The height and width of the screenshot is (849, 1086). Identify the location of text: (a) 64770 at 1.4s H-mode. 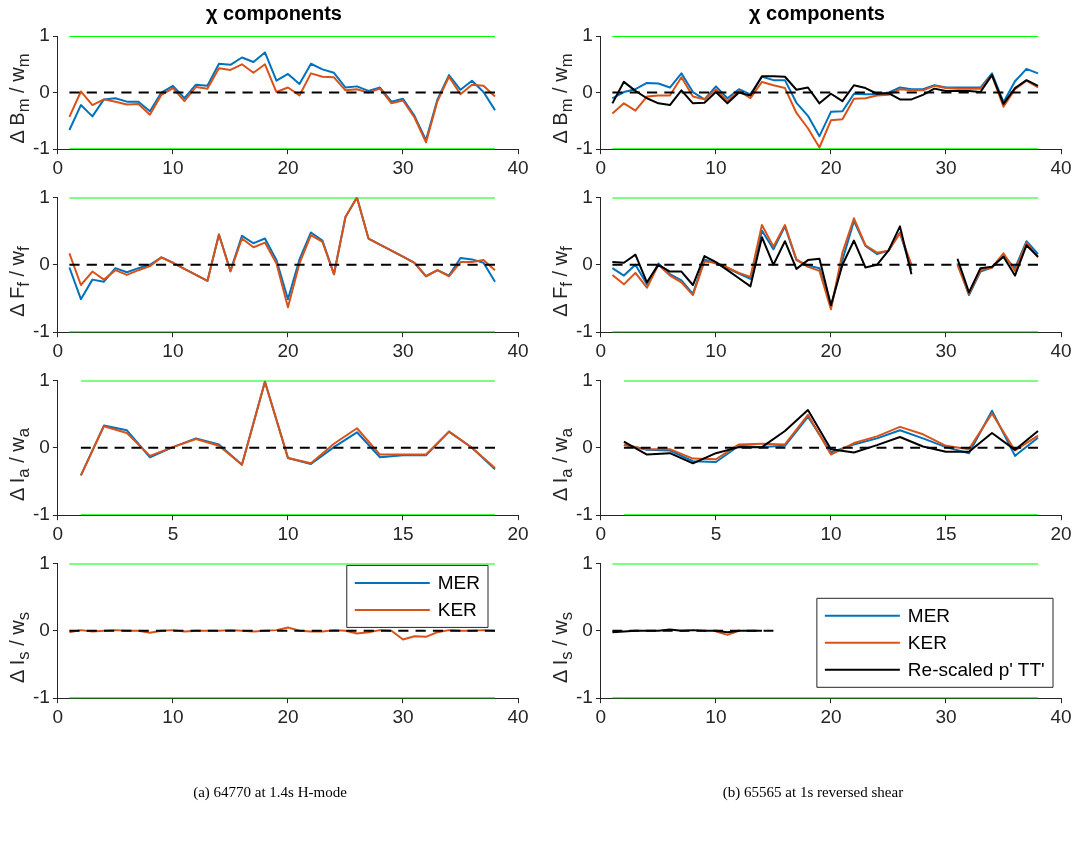
(270, 792).